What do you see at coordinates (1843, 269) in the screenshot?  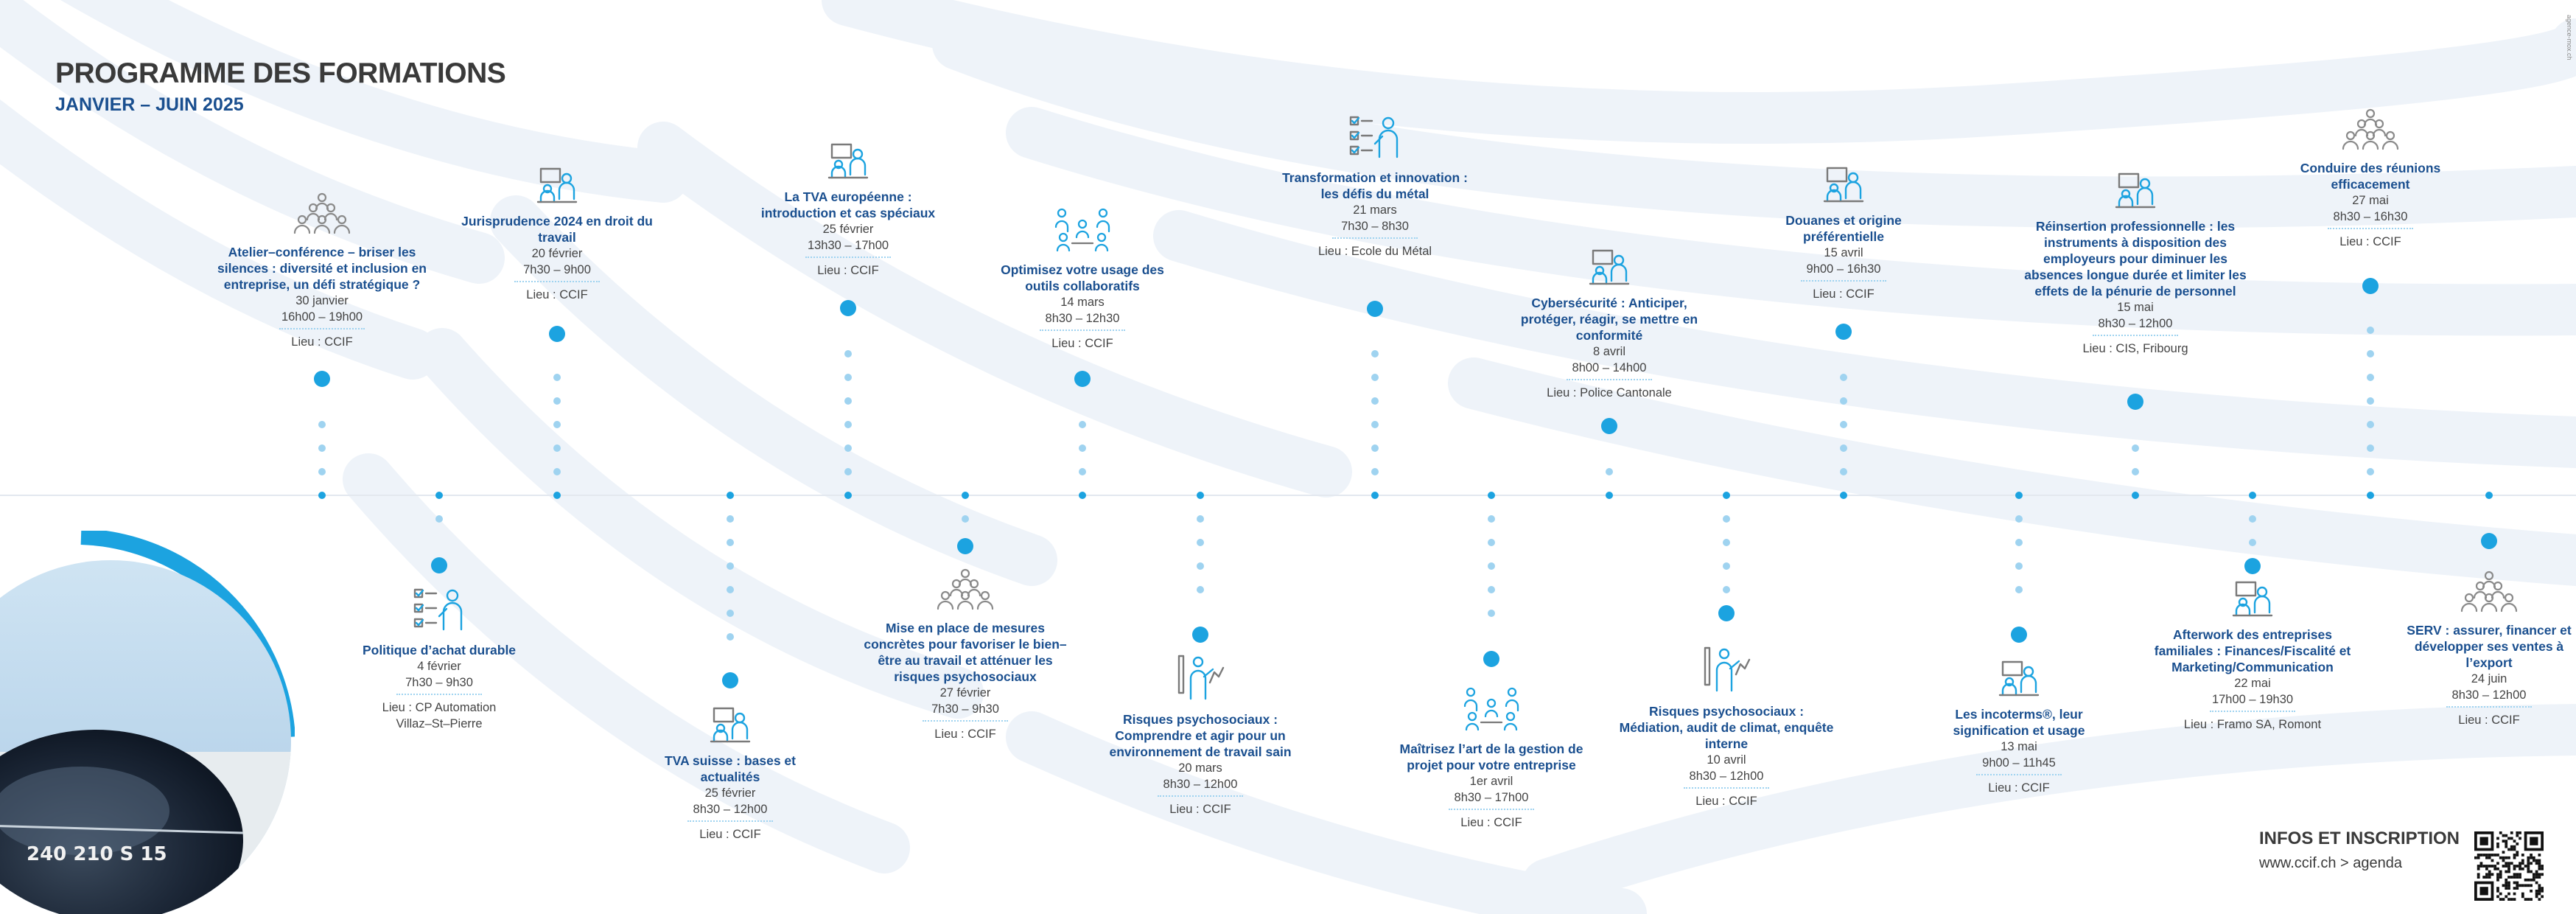 I see `event-time: 9h00 – 16h30` at bounding box center [1843, 269].